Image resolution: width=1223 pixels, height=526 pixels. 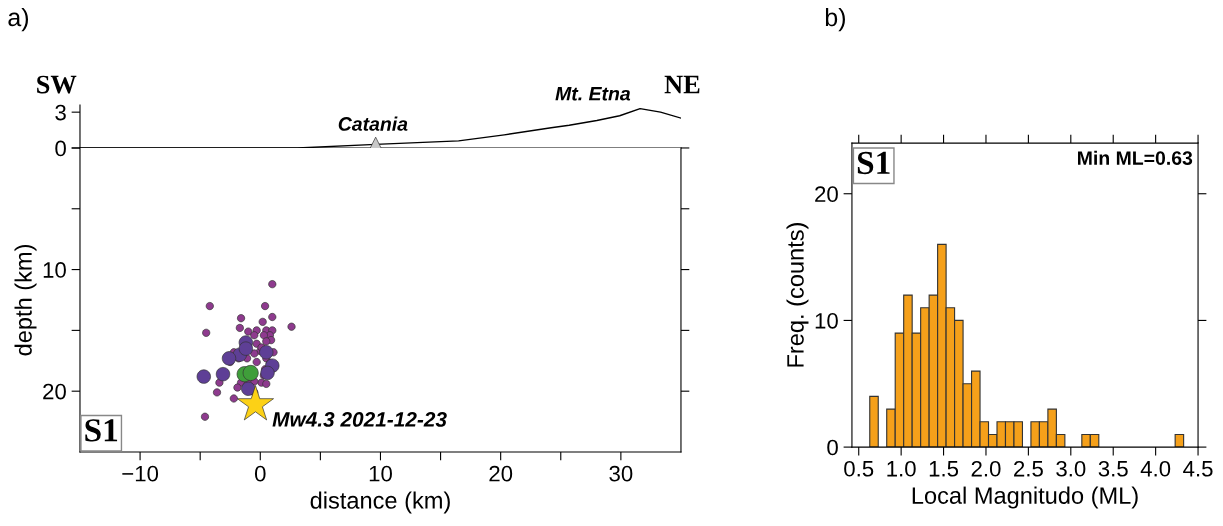 I want to click on x-tick-label: 1.0, so click(x=901, y=468).